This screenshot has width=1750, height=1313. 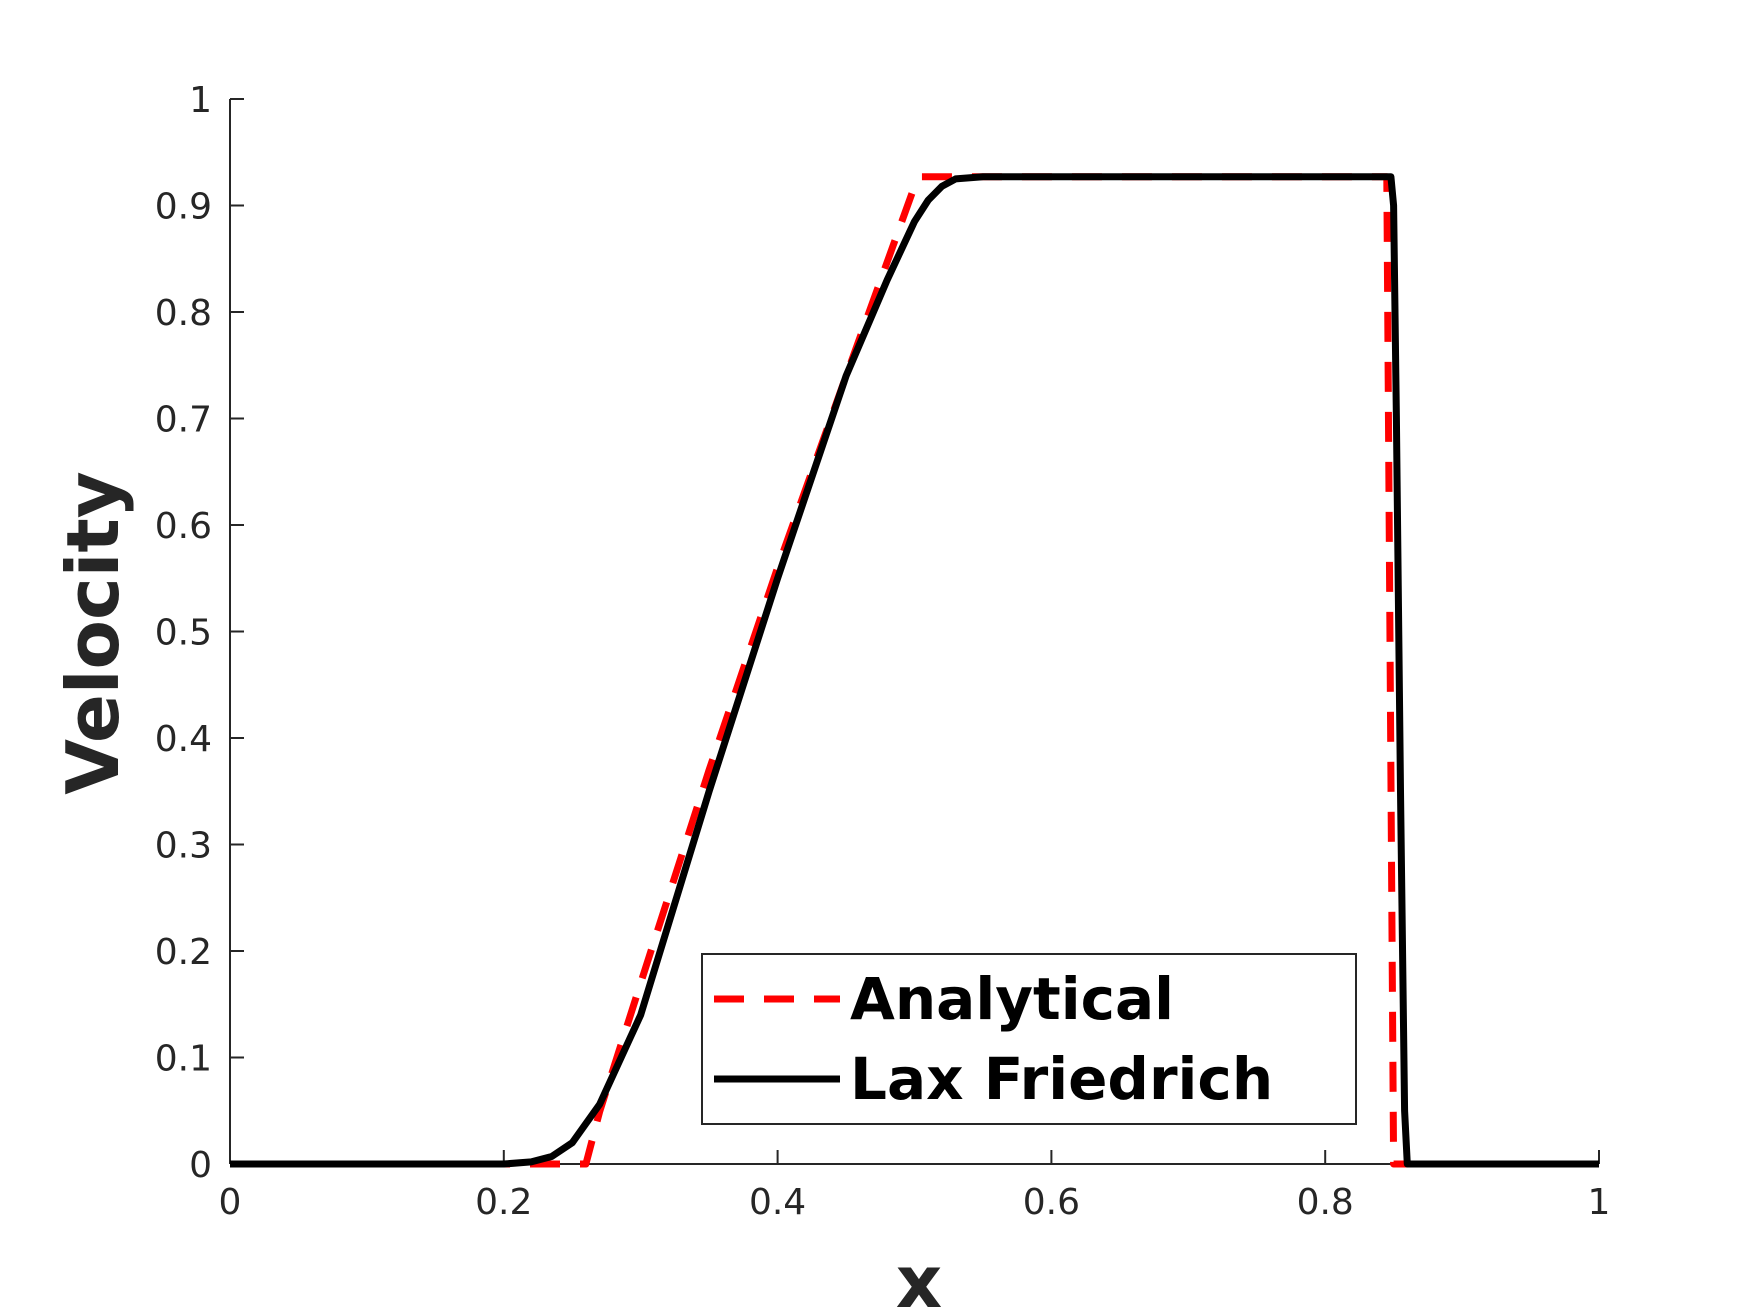 I want to click on y-tick-label: 0.8, so click(x=183, y=313).